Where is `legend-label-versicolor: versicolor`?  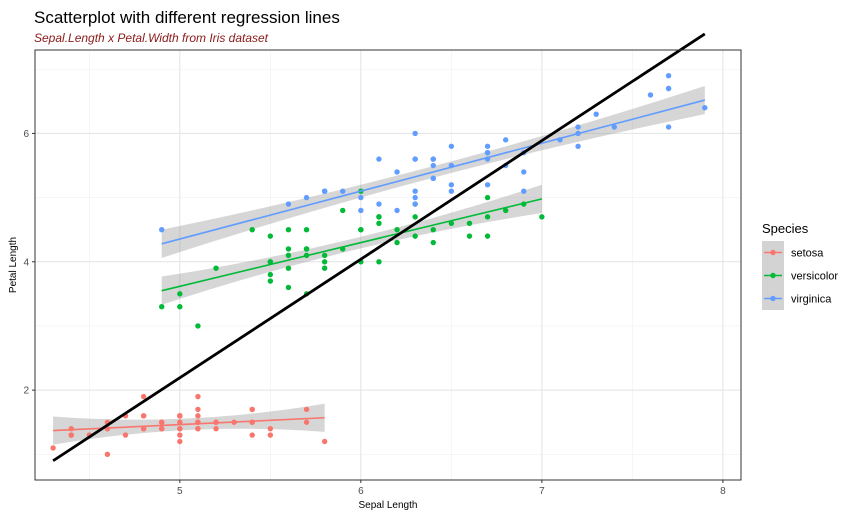 legend-label-versicolor: versicolor is located at coordinates (814, 277).